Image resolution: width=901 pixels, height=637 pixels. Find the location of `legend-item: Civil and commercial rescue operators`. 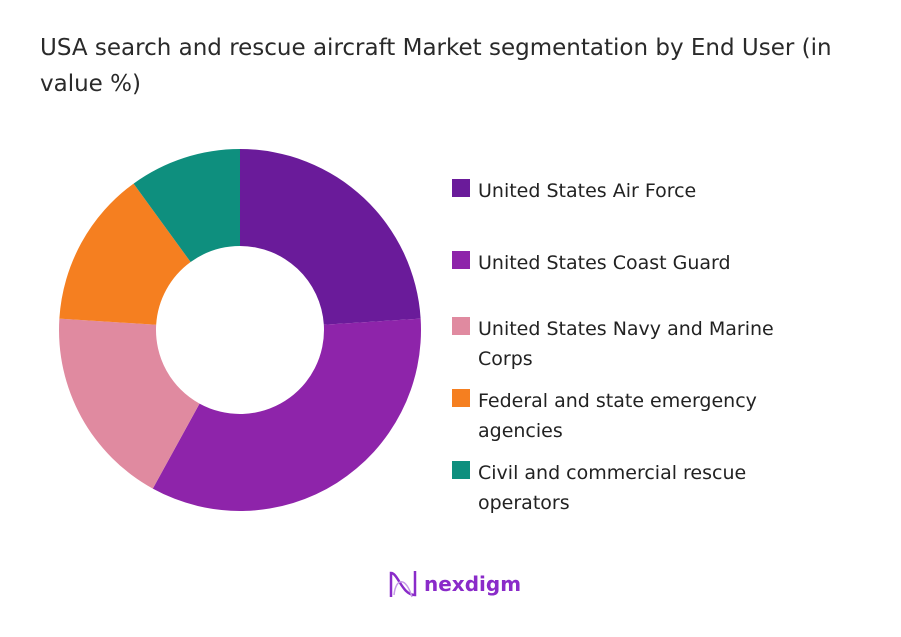

legend-item: Civil and commercial rescue operators is located at coordinates (662, 488).